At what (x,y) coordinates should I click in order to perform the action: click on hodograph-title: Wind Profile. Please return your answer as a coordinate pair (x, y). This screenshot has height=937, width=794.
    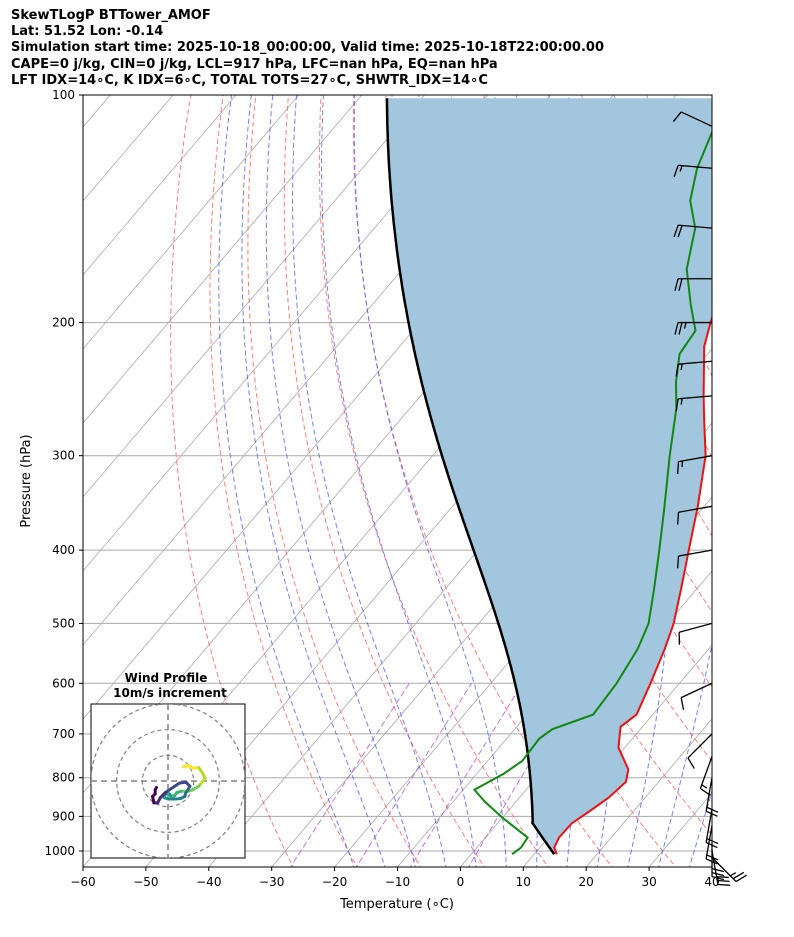
    Looking at the image, I should click on (166, 678).